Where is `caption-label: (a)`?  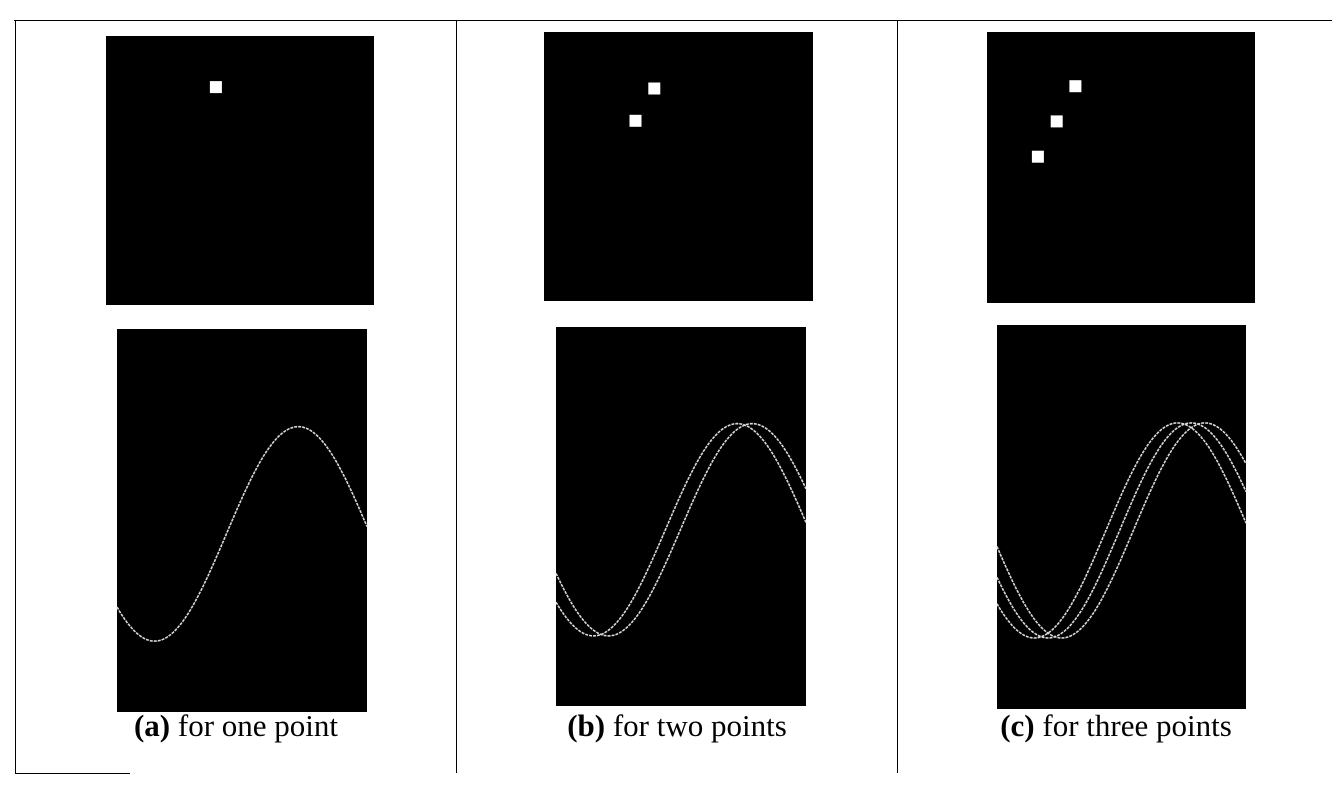
caption-label: (a) is located at coordinates (152, 725).